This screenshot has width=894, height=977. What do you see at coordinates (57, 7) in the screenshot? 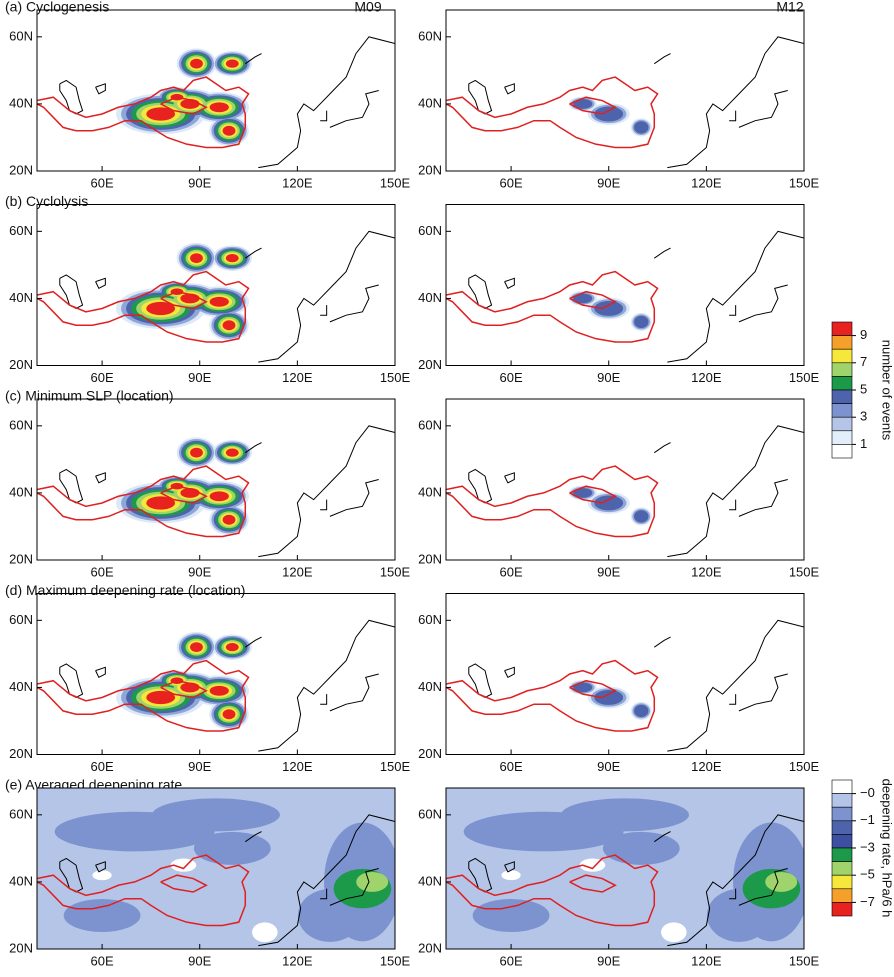
I see `panel-title: (a) Cyclogenesis` at bounding box center [57, 7].